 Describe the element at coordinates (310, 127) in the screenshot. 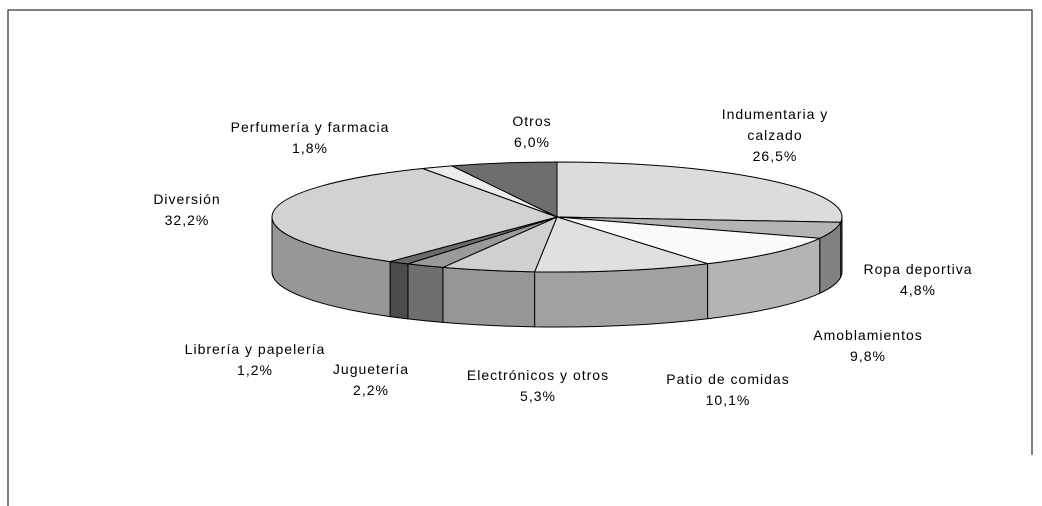

I see `category-label: Perfumería y farmacia` at that location.